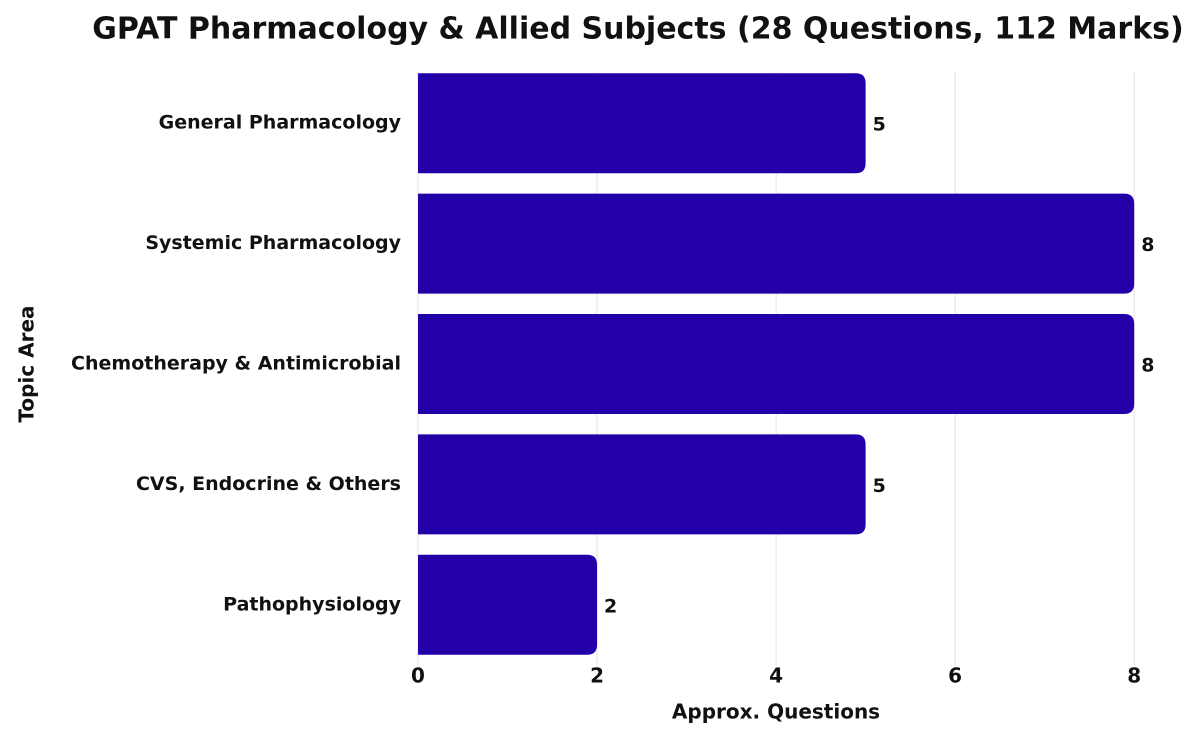  Describe the element at coordinates (597, 676) in the screenshot. I see `x-tick-label: 2` at that location.